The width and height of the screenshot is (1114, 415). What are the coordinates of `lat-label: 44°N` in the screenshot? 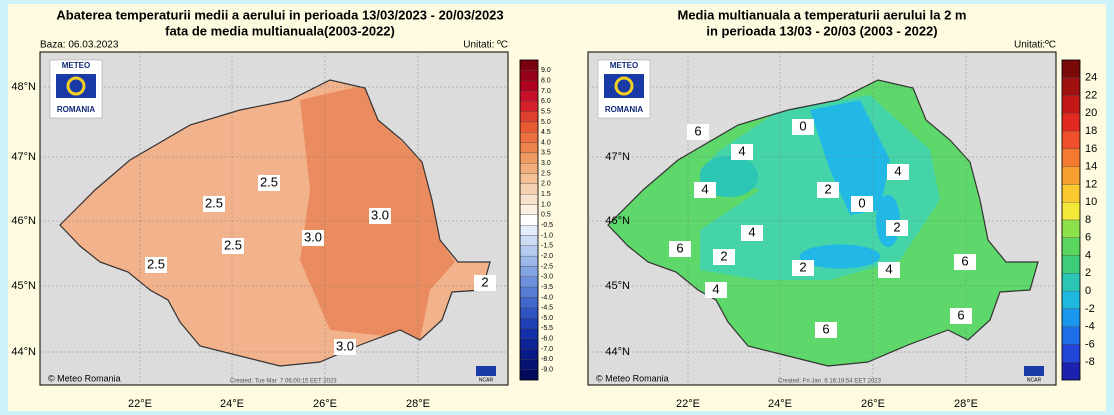 It's located at (23, 352).